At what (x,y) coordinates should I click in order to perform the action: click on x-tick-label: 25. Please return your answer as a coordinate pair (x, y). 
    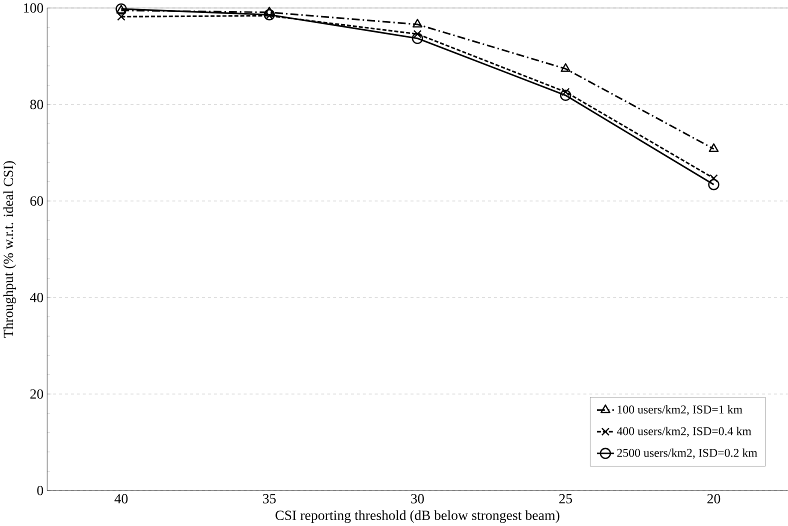
    Looking at the image, I should click on (565, 499).